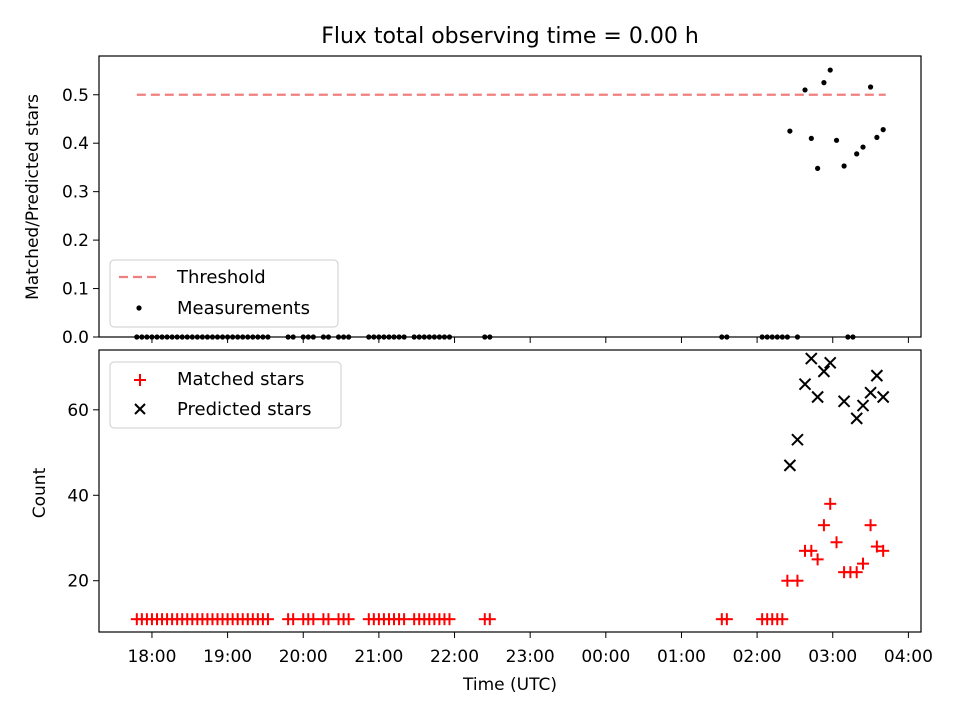 This screenshot has width=960, height=720. What do you see at coordinates (75, 96) in the screenshot?
I see `top-ytick-label: 0.5` at bounding box center [75, 96].